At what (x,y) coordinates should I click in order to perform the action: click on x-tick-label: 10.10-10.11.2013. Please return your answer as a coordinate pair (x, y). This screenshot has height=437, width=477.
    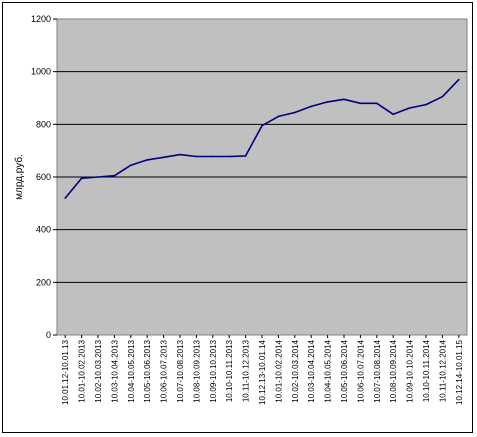
    Looking at the image, I should click on (229, 370).